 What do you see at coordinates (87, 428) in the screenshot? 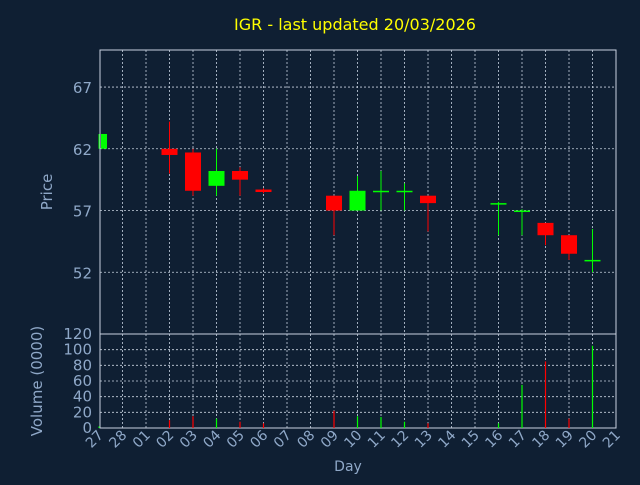
I see `volume-tick-label: 0` at bounding box center [87, 428].